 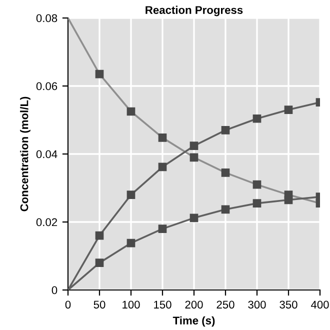 I want to click on y-tick-label: 0.02, so click(x=47, y=222).